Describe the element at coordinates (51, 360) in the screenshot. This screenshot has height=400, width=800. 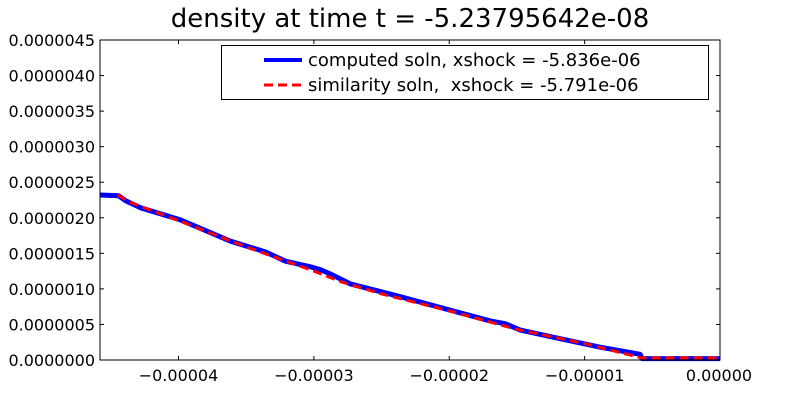
I see `y-tick-label: 0.0000000` at that location.